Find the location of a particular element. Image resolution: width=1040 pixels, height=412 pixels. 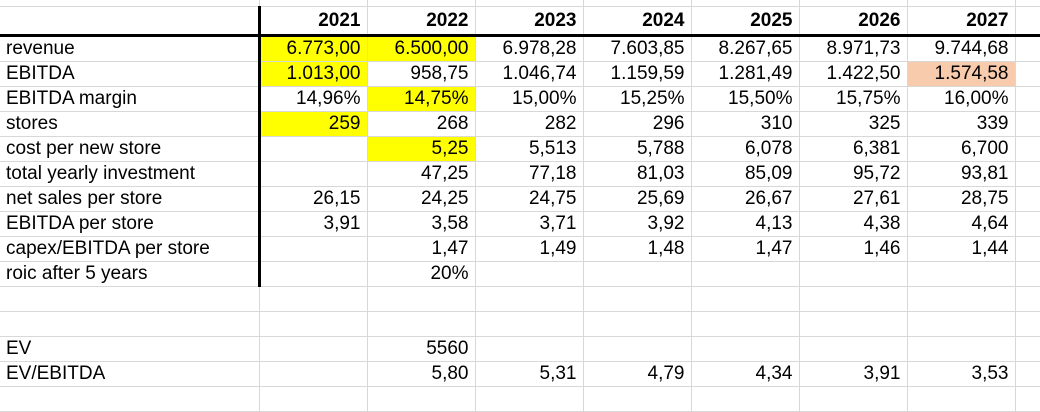

data-cell: 325 is located at coordinates (853, 124).